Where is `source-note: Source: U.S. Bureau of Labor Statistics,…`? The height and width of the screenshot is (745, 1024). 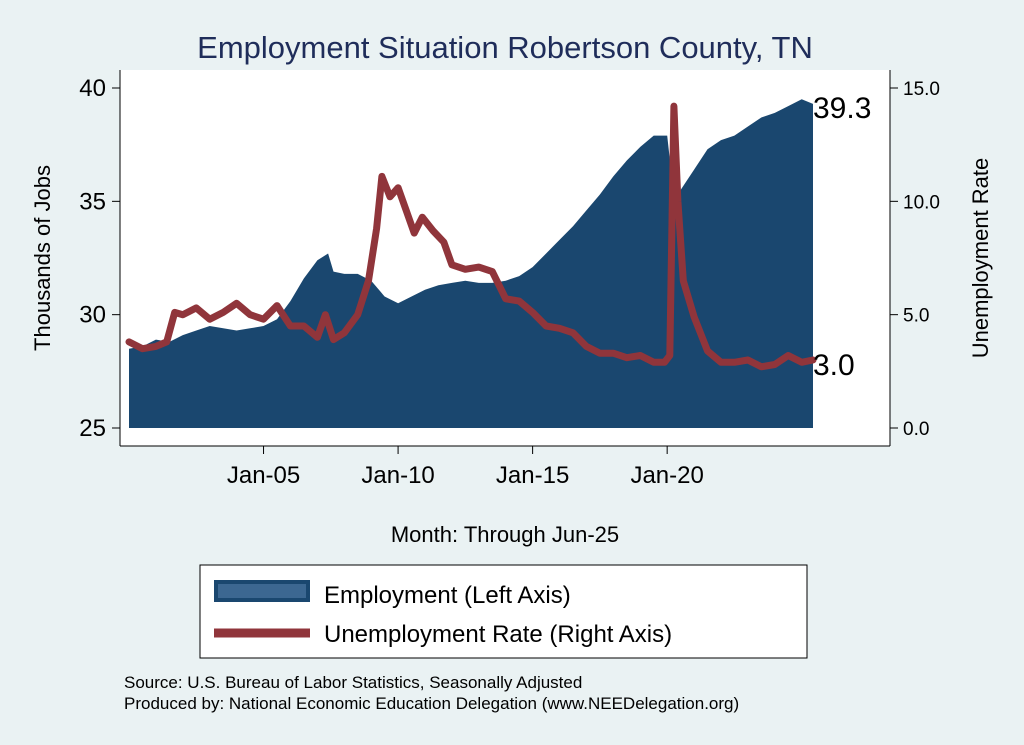
source-note: Source: U.S. Bureau of Labor Statistics,… is located at coordinates (353, 682).